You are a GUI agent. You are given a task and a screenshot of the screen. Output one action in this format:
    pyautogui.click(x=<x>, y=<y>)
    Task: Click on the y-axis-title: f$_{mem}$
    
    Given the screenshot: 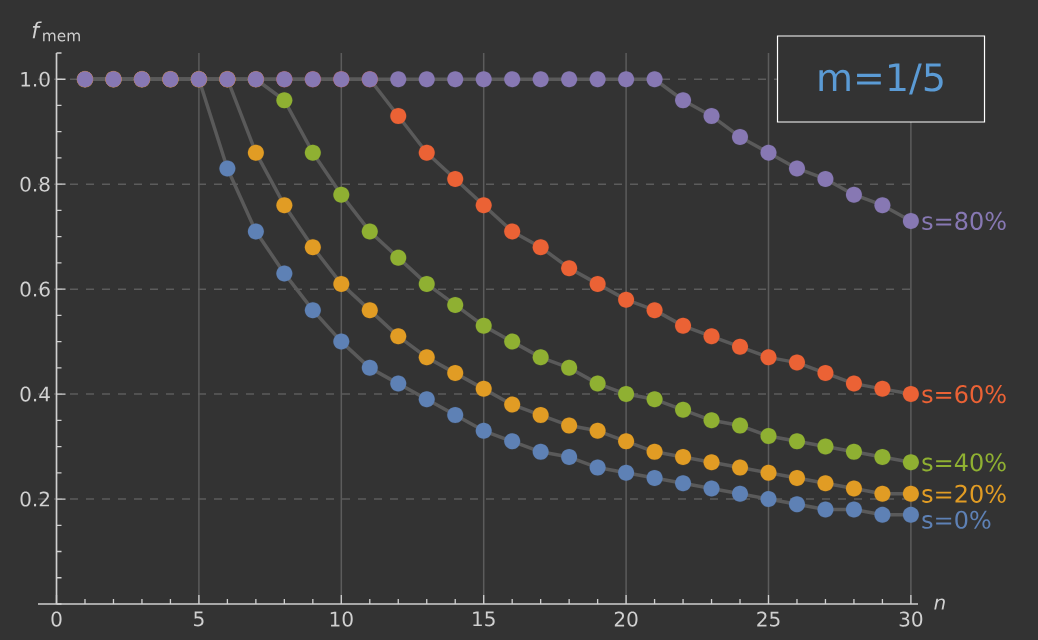 What is the action you would take?
    pyautogui.click(x=56, y=31)
    